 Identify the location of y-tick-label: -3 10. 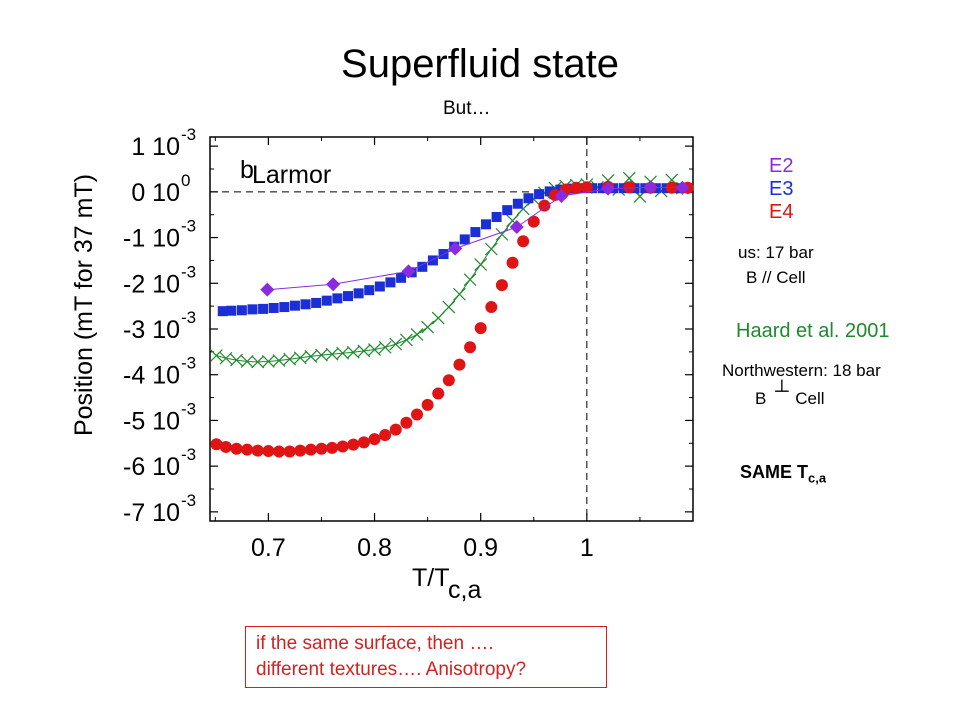
(151, 330).